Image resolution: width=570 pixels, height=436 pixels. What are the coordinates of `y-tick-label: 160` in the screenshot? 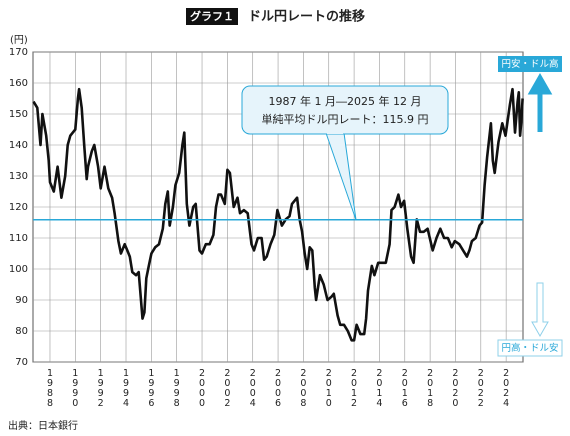 It's located at (18, 83).